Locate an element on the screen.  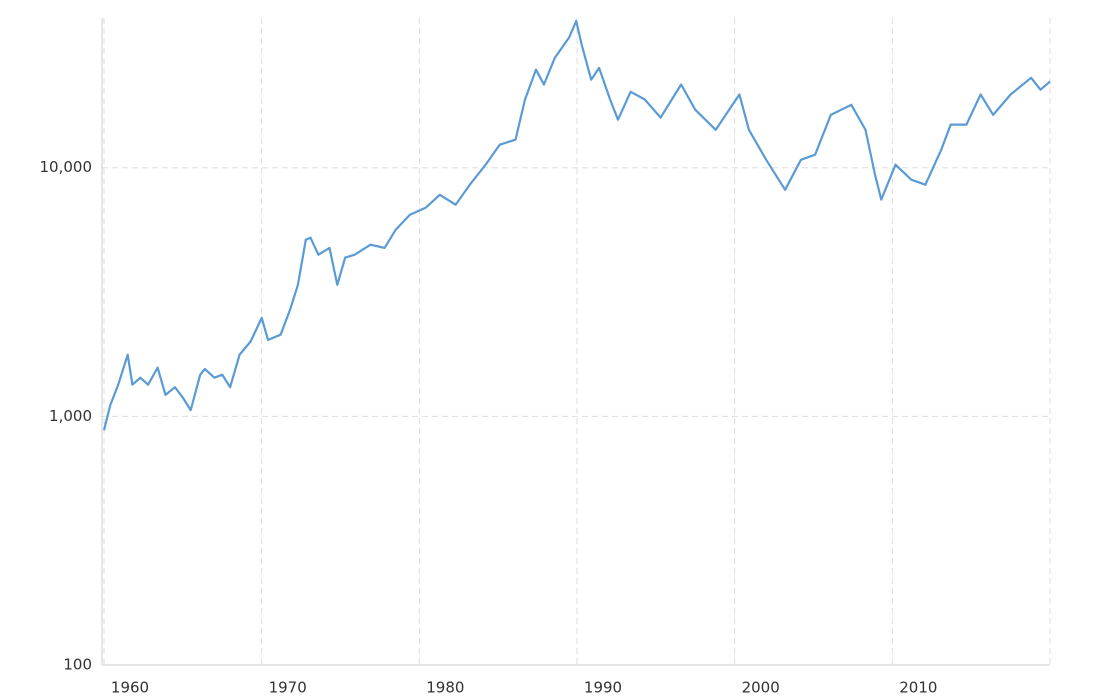
x-tick-label: 1960 is located at coordinates (130, 688).